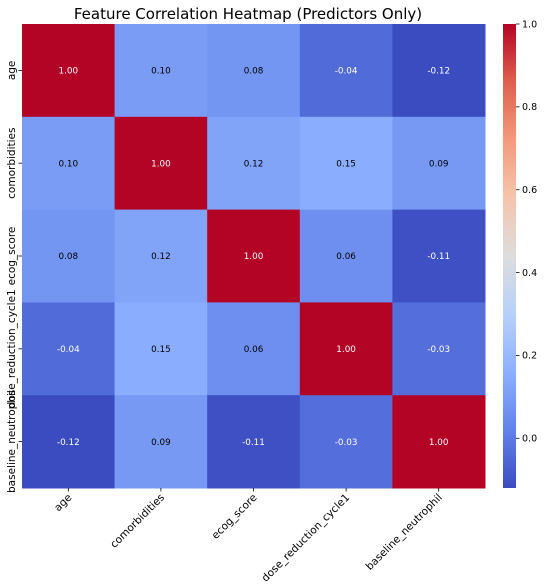  What do you see at coordinates (529, 190) in the screenshot?
I see `colorbar-tick-label: 0.6` at bounding box center [529, 190].